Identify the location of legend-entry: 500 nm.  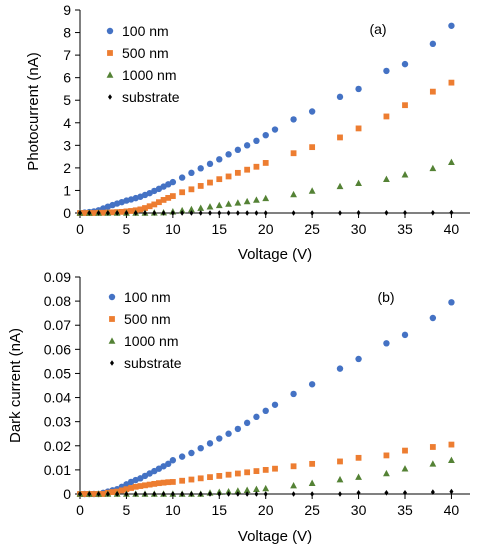
(145, 53).